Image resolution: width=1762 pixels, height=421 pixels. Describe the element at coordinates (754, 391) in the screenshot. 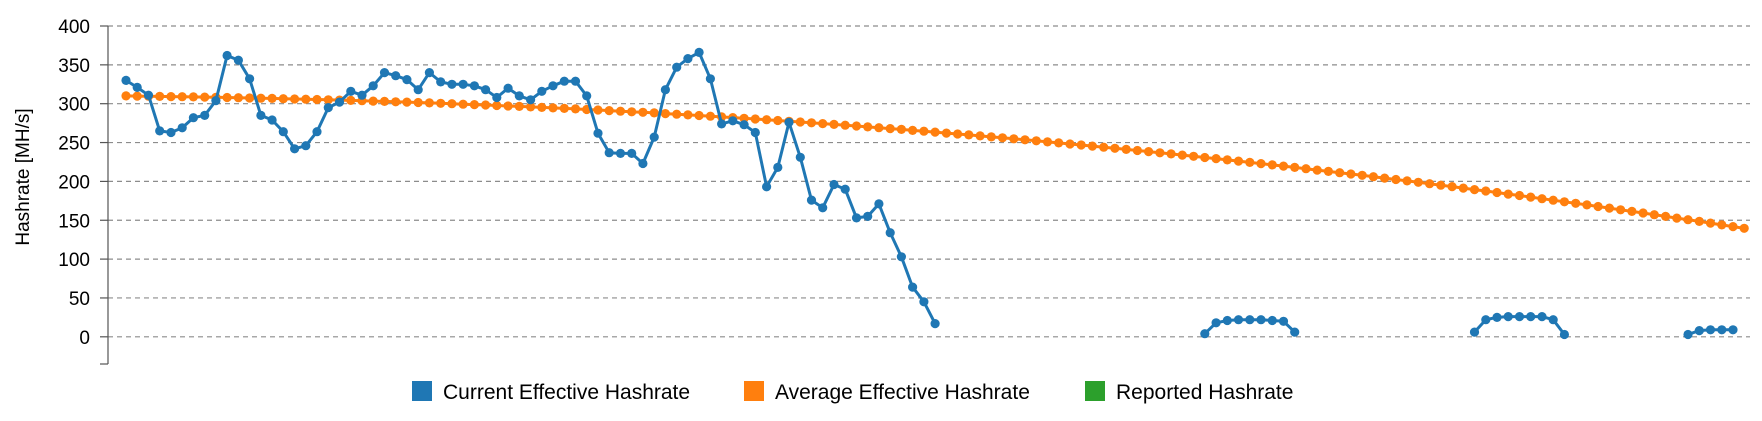

I see `legend-swatch-average-effective-hashrate` at that location.